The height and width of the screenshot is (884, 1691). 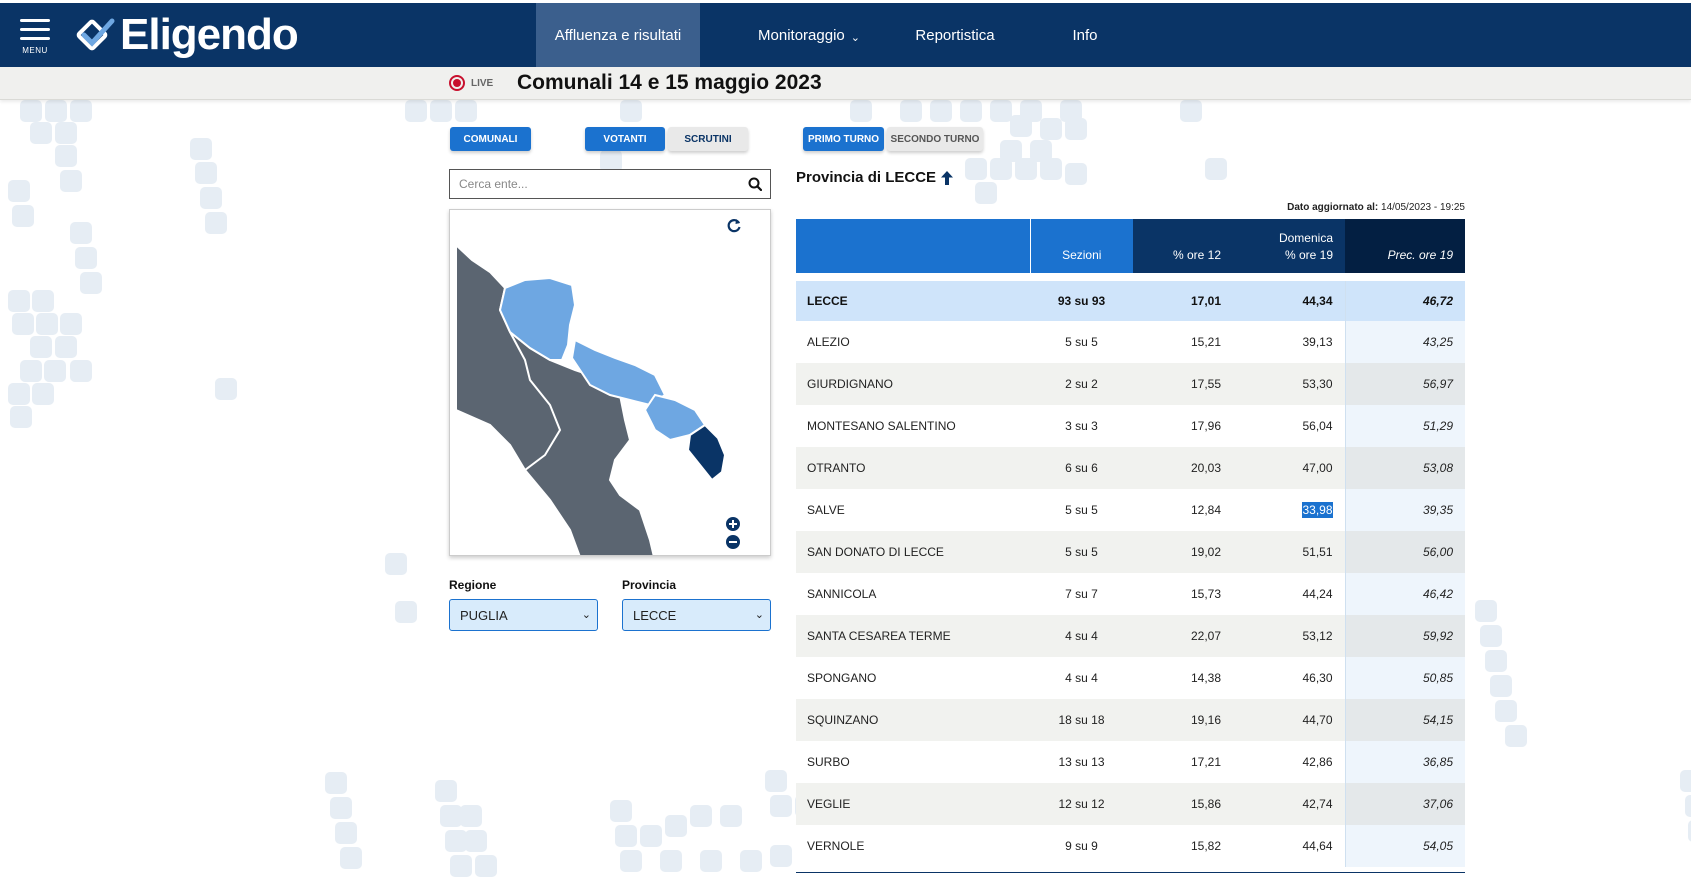 I want to click on table-row: SURBO 13 su 13 17,21 42,86 36,85, so click(x=1130, y=762).